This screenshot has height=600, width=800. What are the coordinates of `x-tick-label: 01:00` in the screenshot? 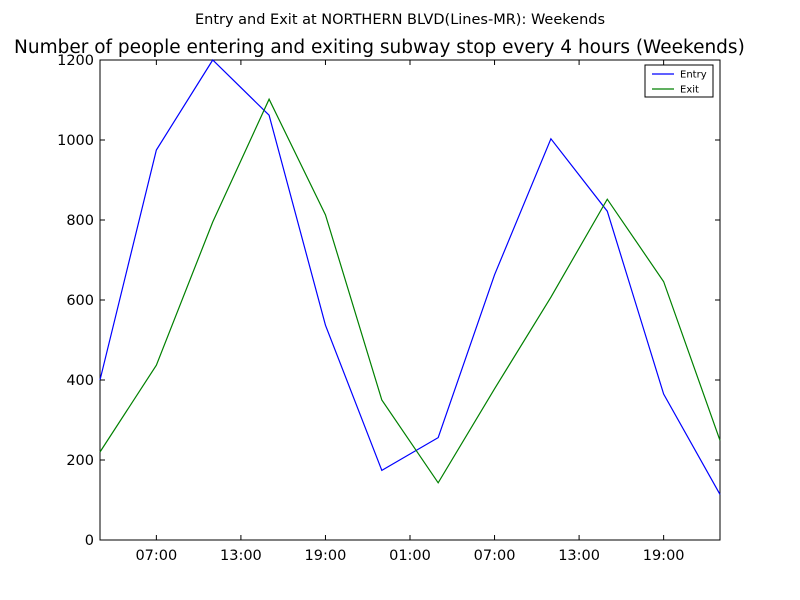 It's located at (410, 556).